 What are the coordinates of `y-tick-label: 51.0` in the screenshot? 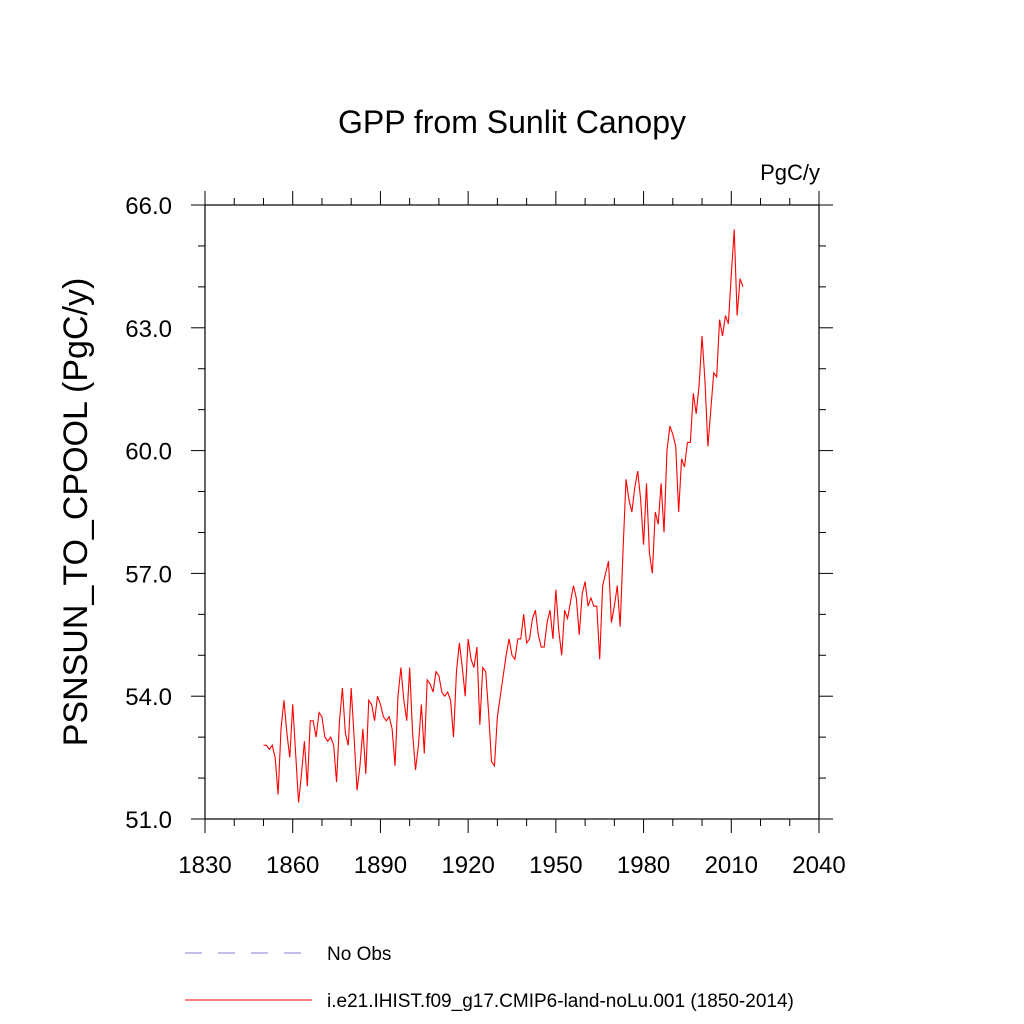 It's located at (148, 820).